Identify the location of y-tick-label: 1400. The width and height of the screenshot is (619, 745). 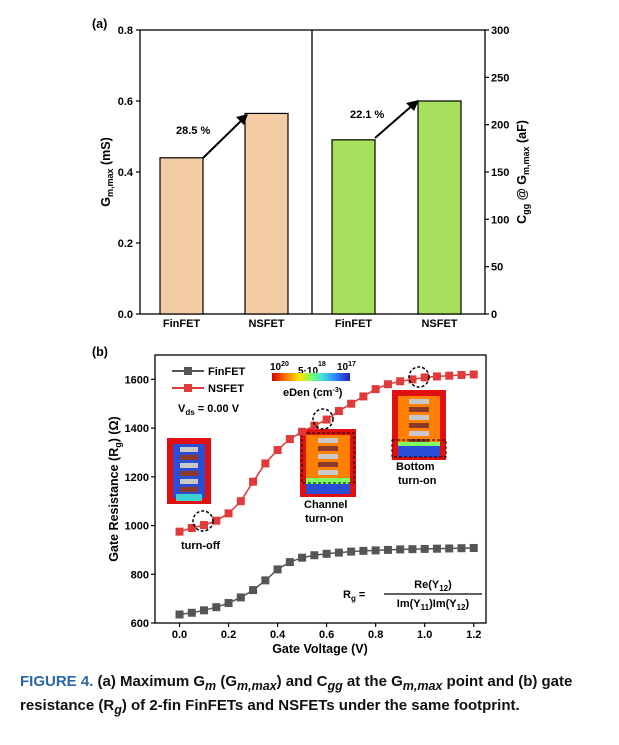
(137, 429).